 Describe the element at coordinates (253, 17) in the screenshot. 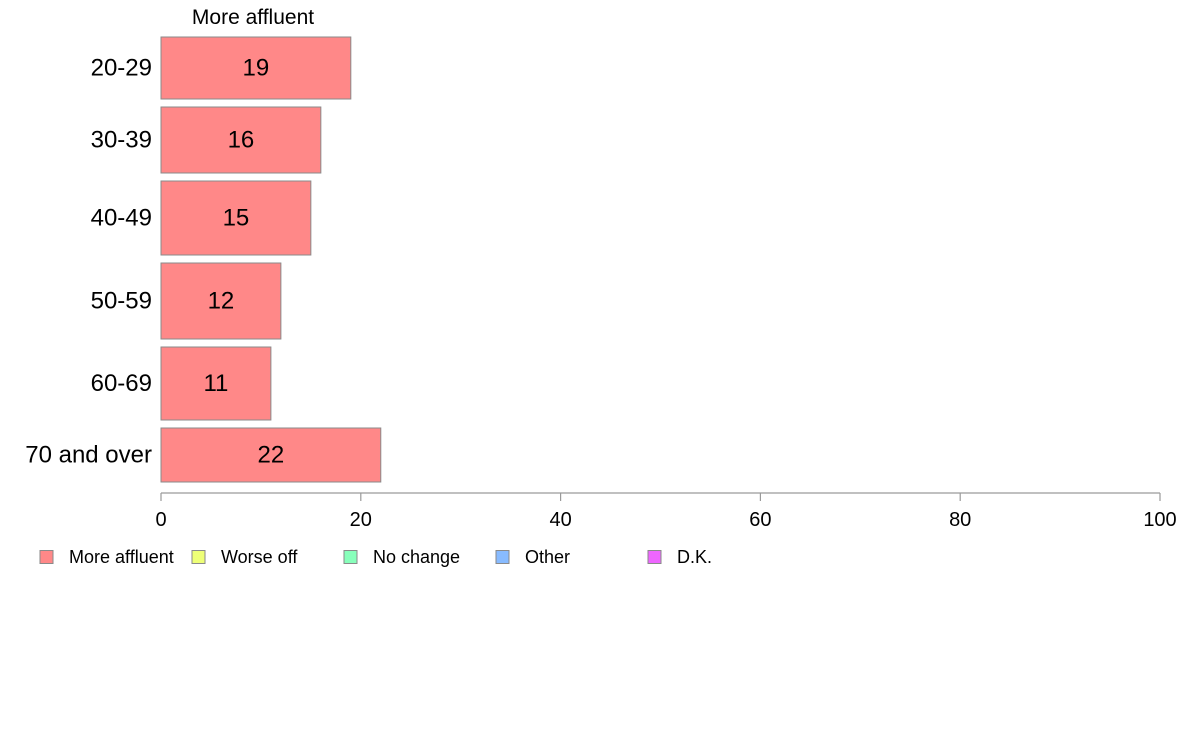

I see `chart-title: More affluent` at that location.